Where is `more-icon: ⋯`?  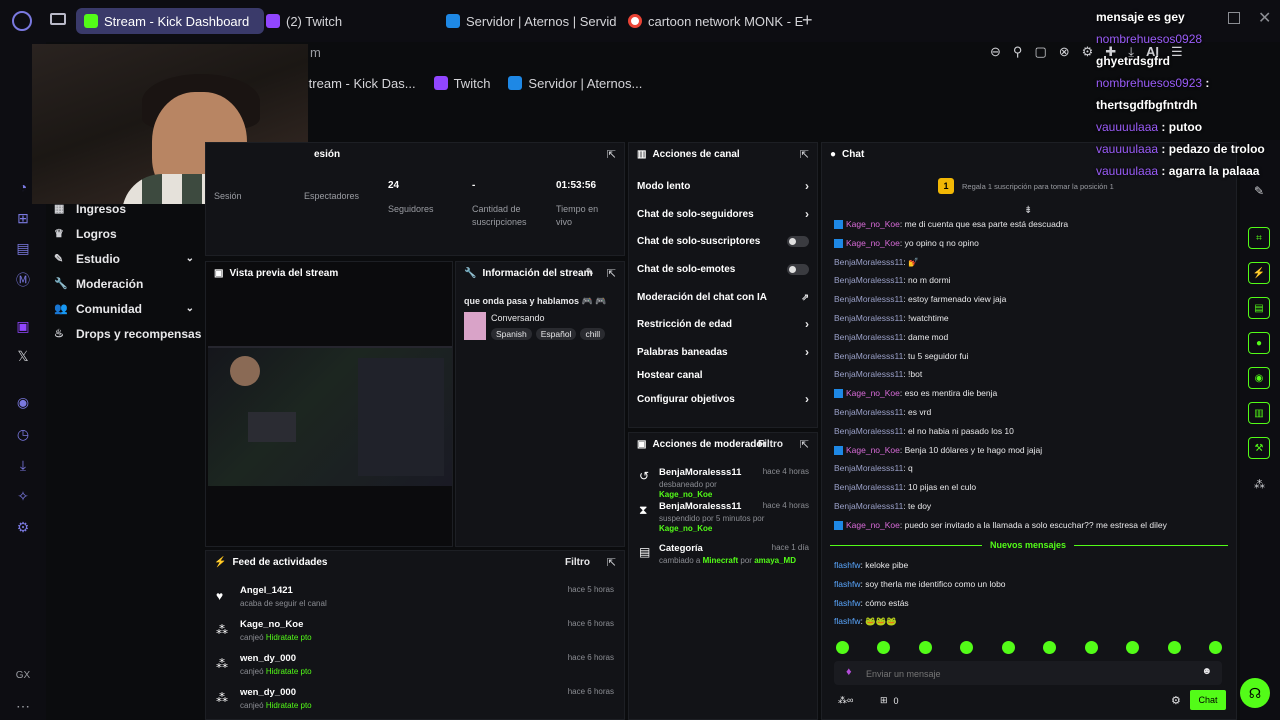
more-icon: ⋯ is located at coordinates (23, 706).